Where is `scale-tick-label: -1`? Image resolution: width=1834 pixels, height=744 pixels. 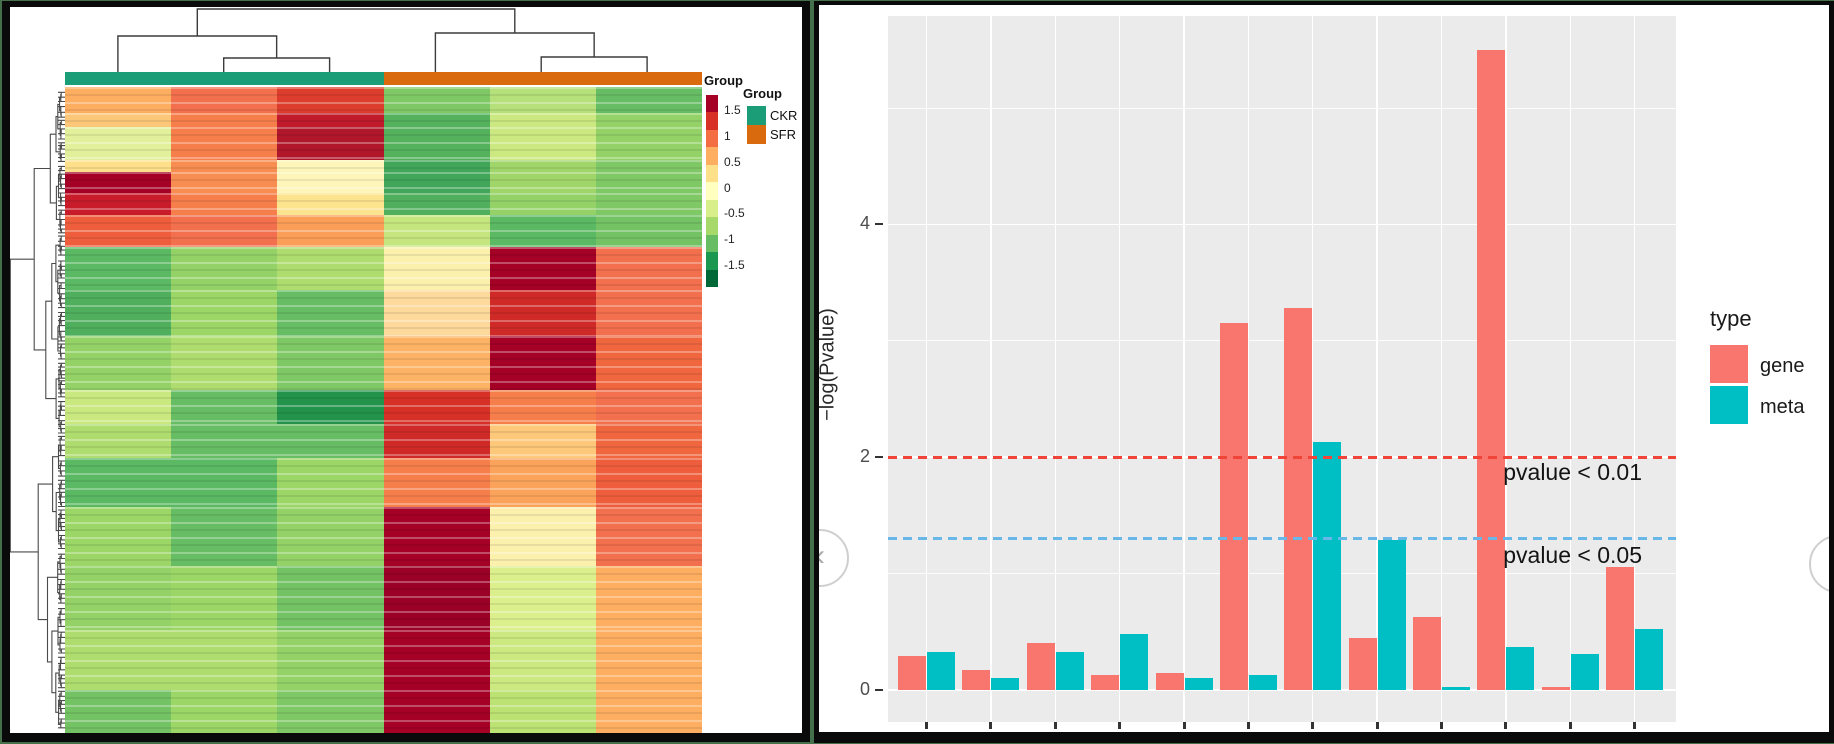 scale-tick-label: -1 is located at coordinates (729, 239).